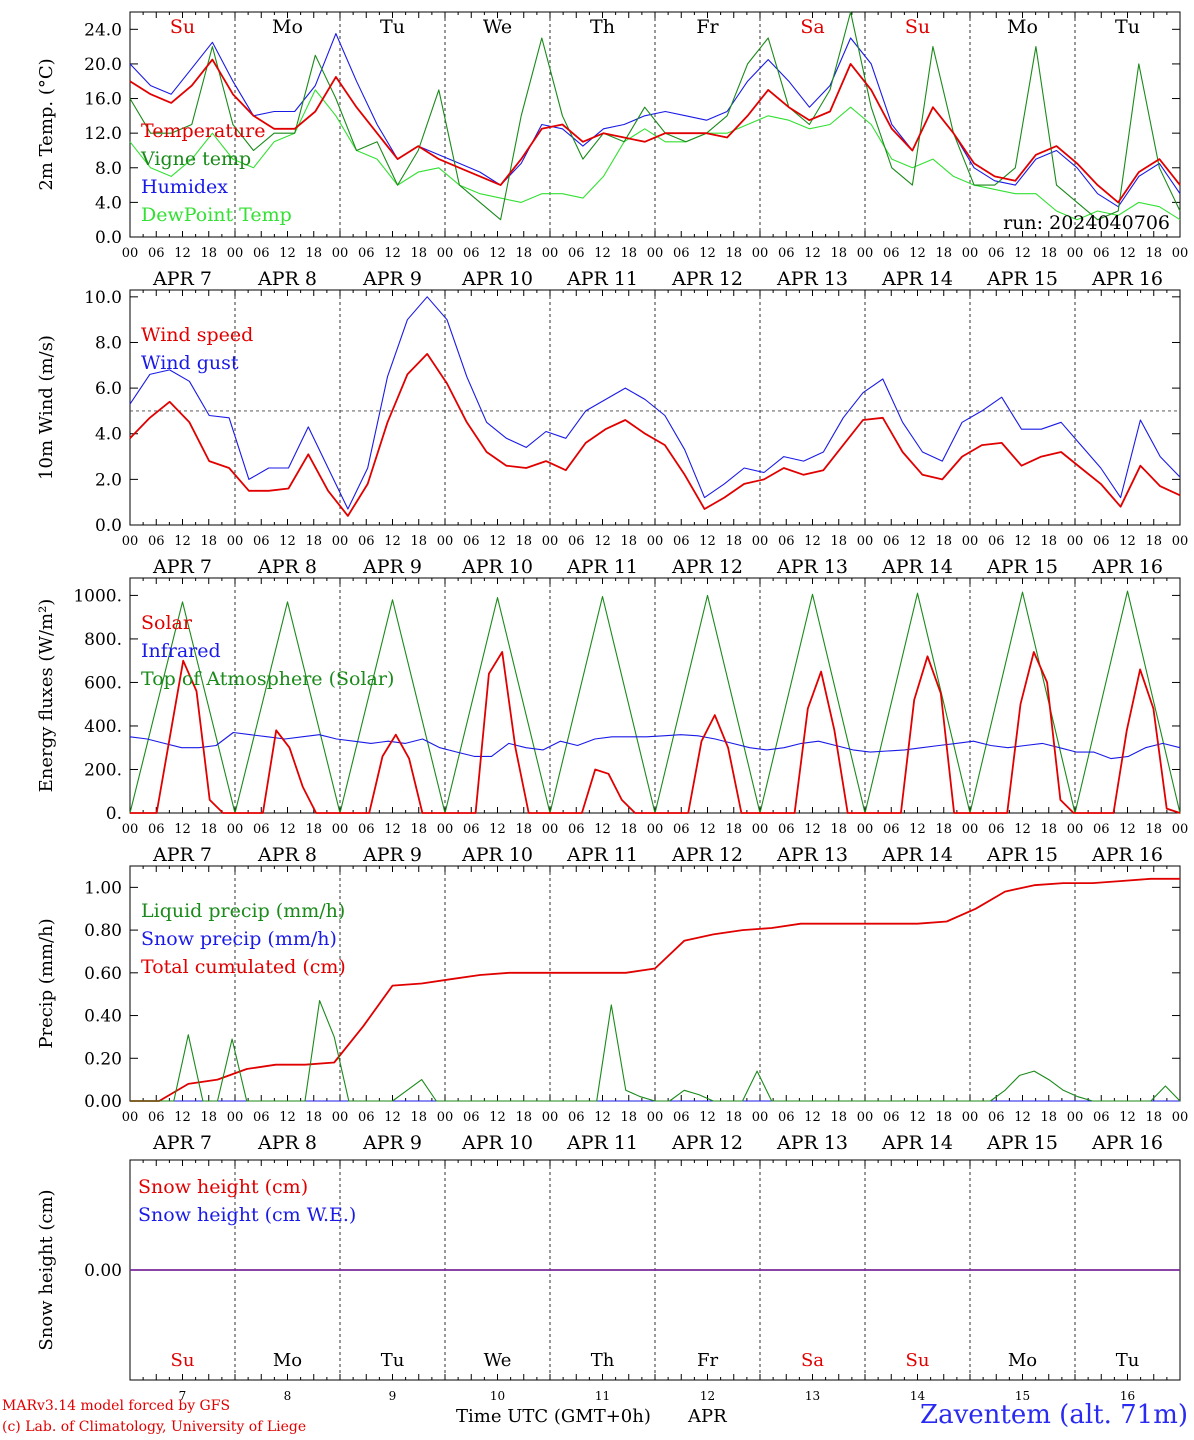 The image size is (1194, 1440). What do you see at coordinates (393, 1396) in the screenshot?
I see `date-number: 9` at bounding box center [393, 1396].